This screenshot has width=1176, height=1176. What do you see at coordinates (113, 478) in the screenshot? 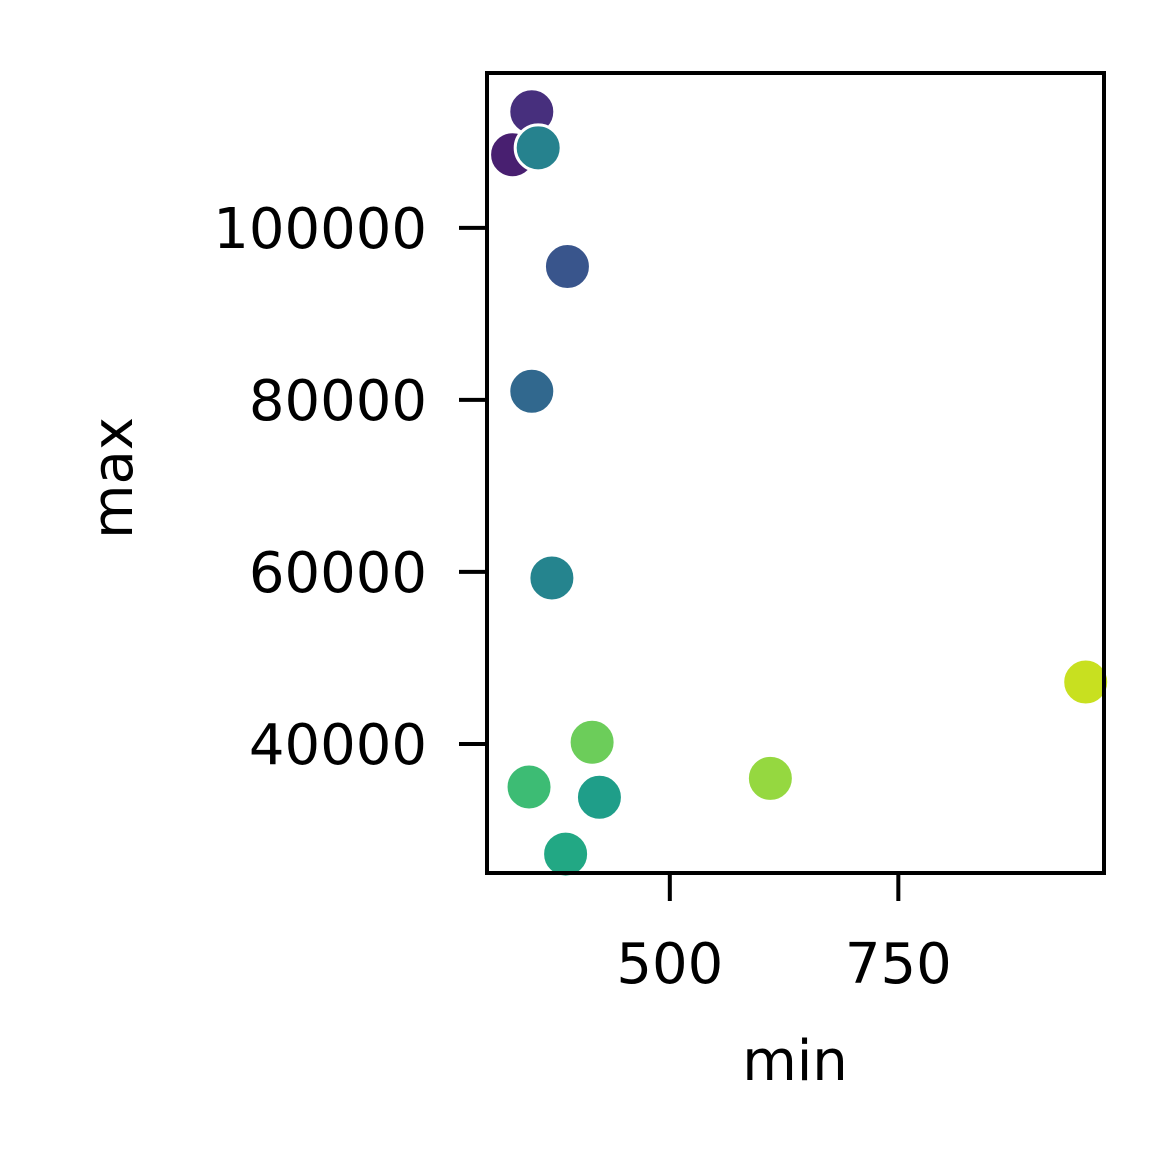
I see `y-axis-label: max` at bounding box center [113, 478].